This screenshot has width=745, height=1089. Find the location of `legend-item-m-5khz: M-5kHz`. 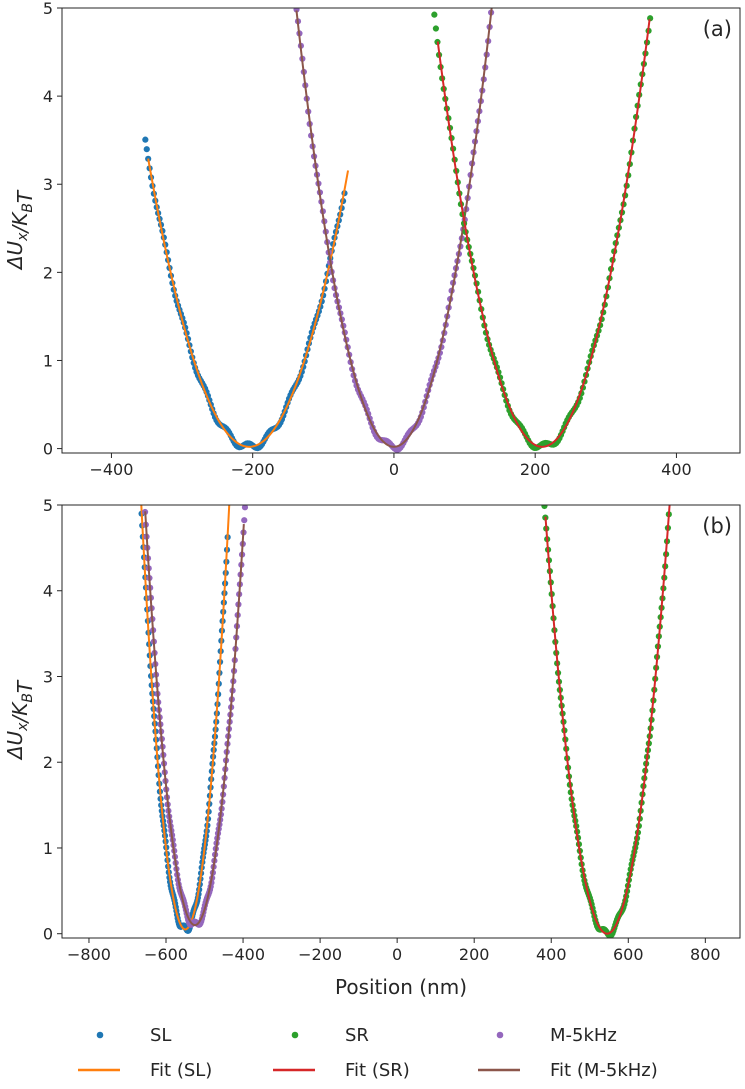

legend-item-m-5khz: M-5kHz is located at coordinates (556, 1035).